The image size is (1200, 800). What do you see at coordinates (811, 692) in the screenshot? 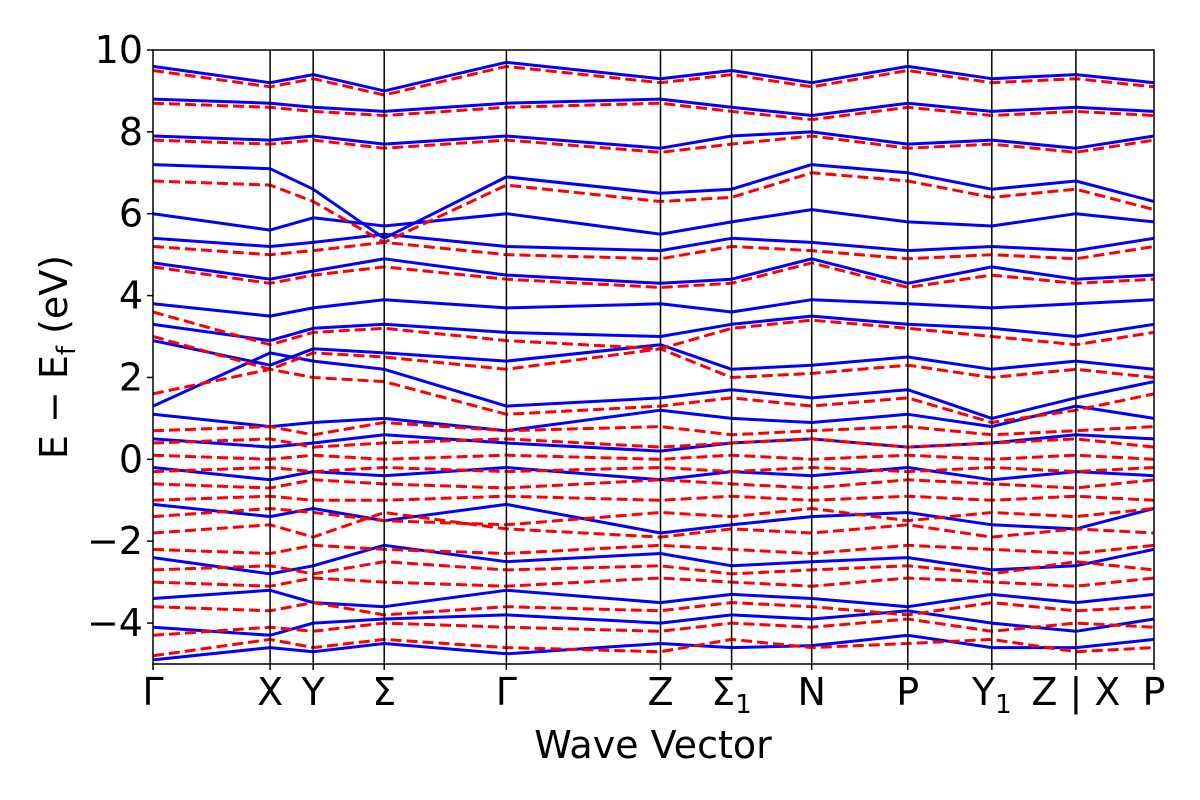
I see `symmetry-label-7: N` at bounding box center [811, 692].